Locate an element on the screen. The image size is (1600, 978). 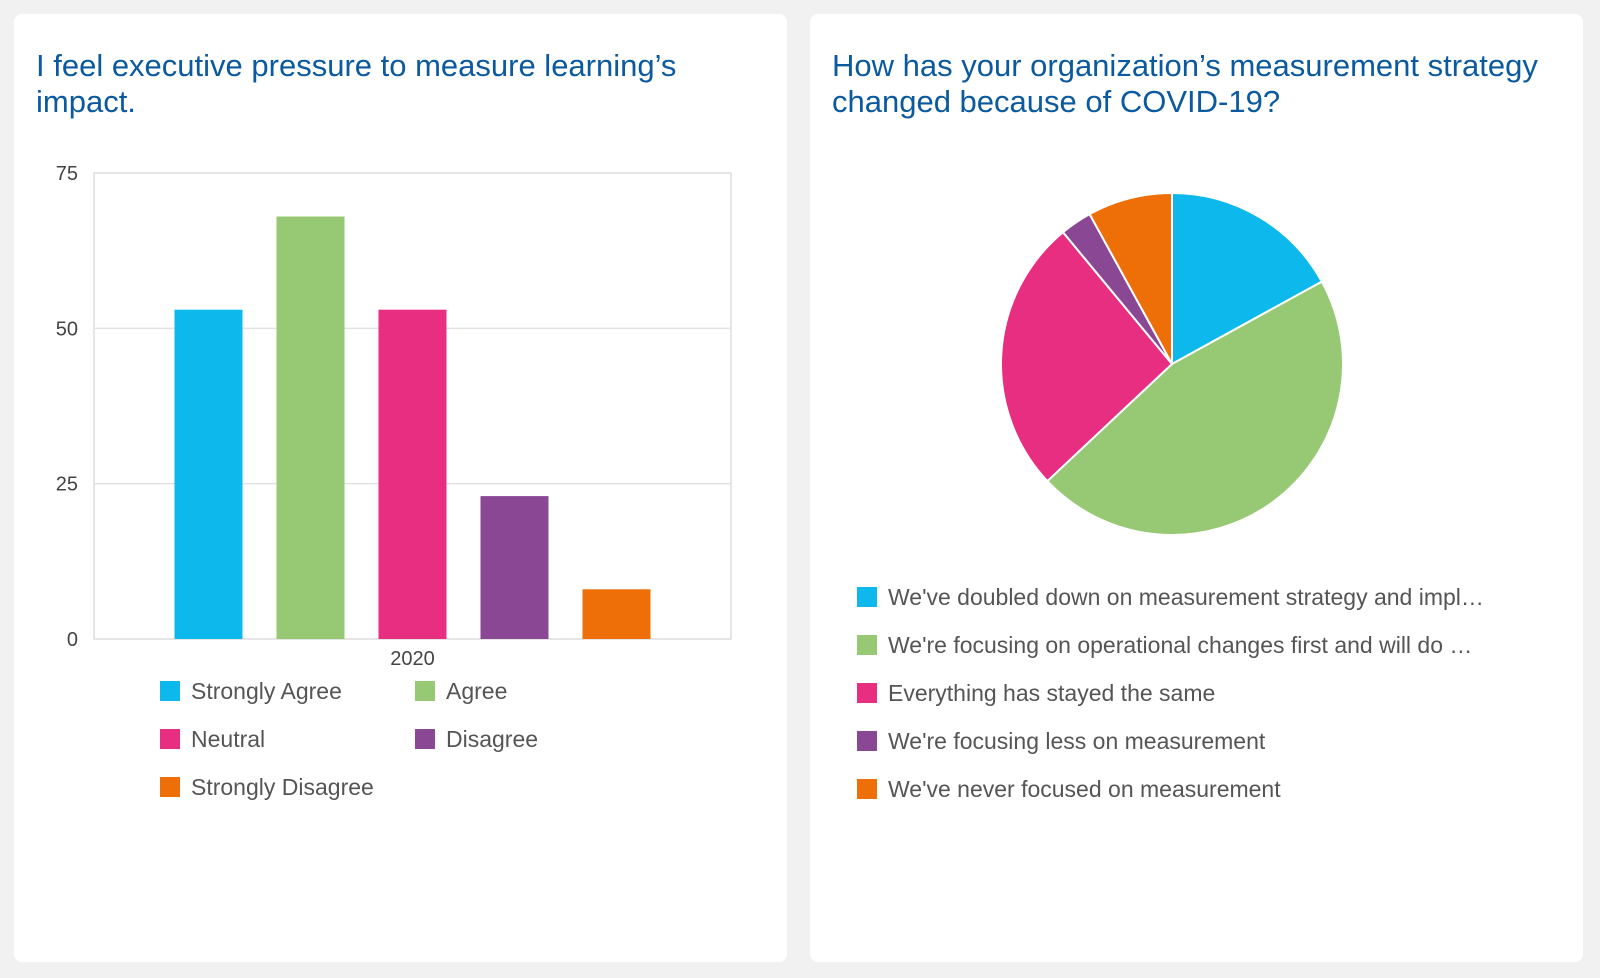
x-tick-label-2020: 2020 is located at coordinates (412, 659).